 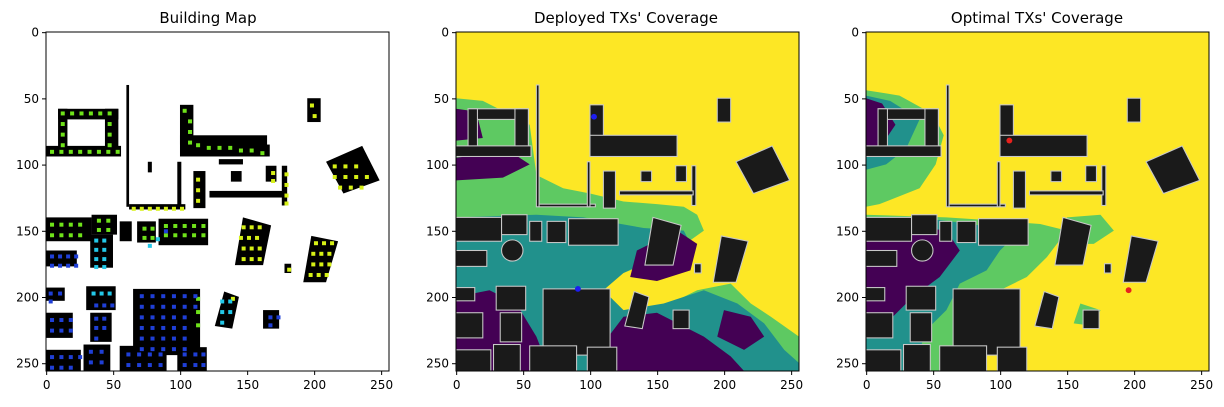 What do you see at coordinates (851, 99) in the screenshot?
I see `y-tick-label: 50` at bounding box center [851, 99].